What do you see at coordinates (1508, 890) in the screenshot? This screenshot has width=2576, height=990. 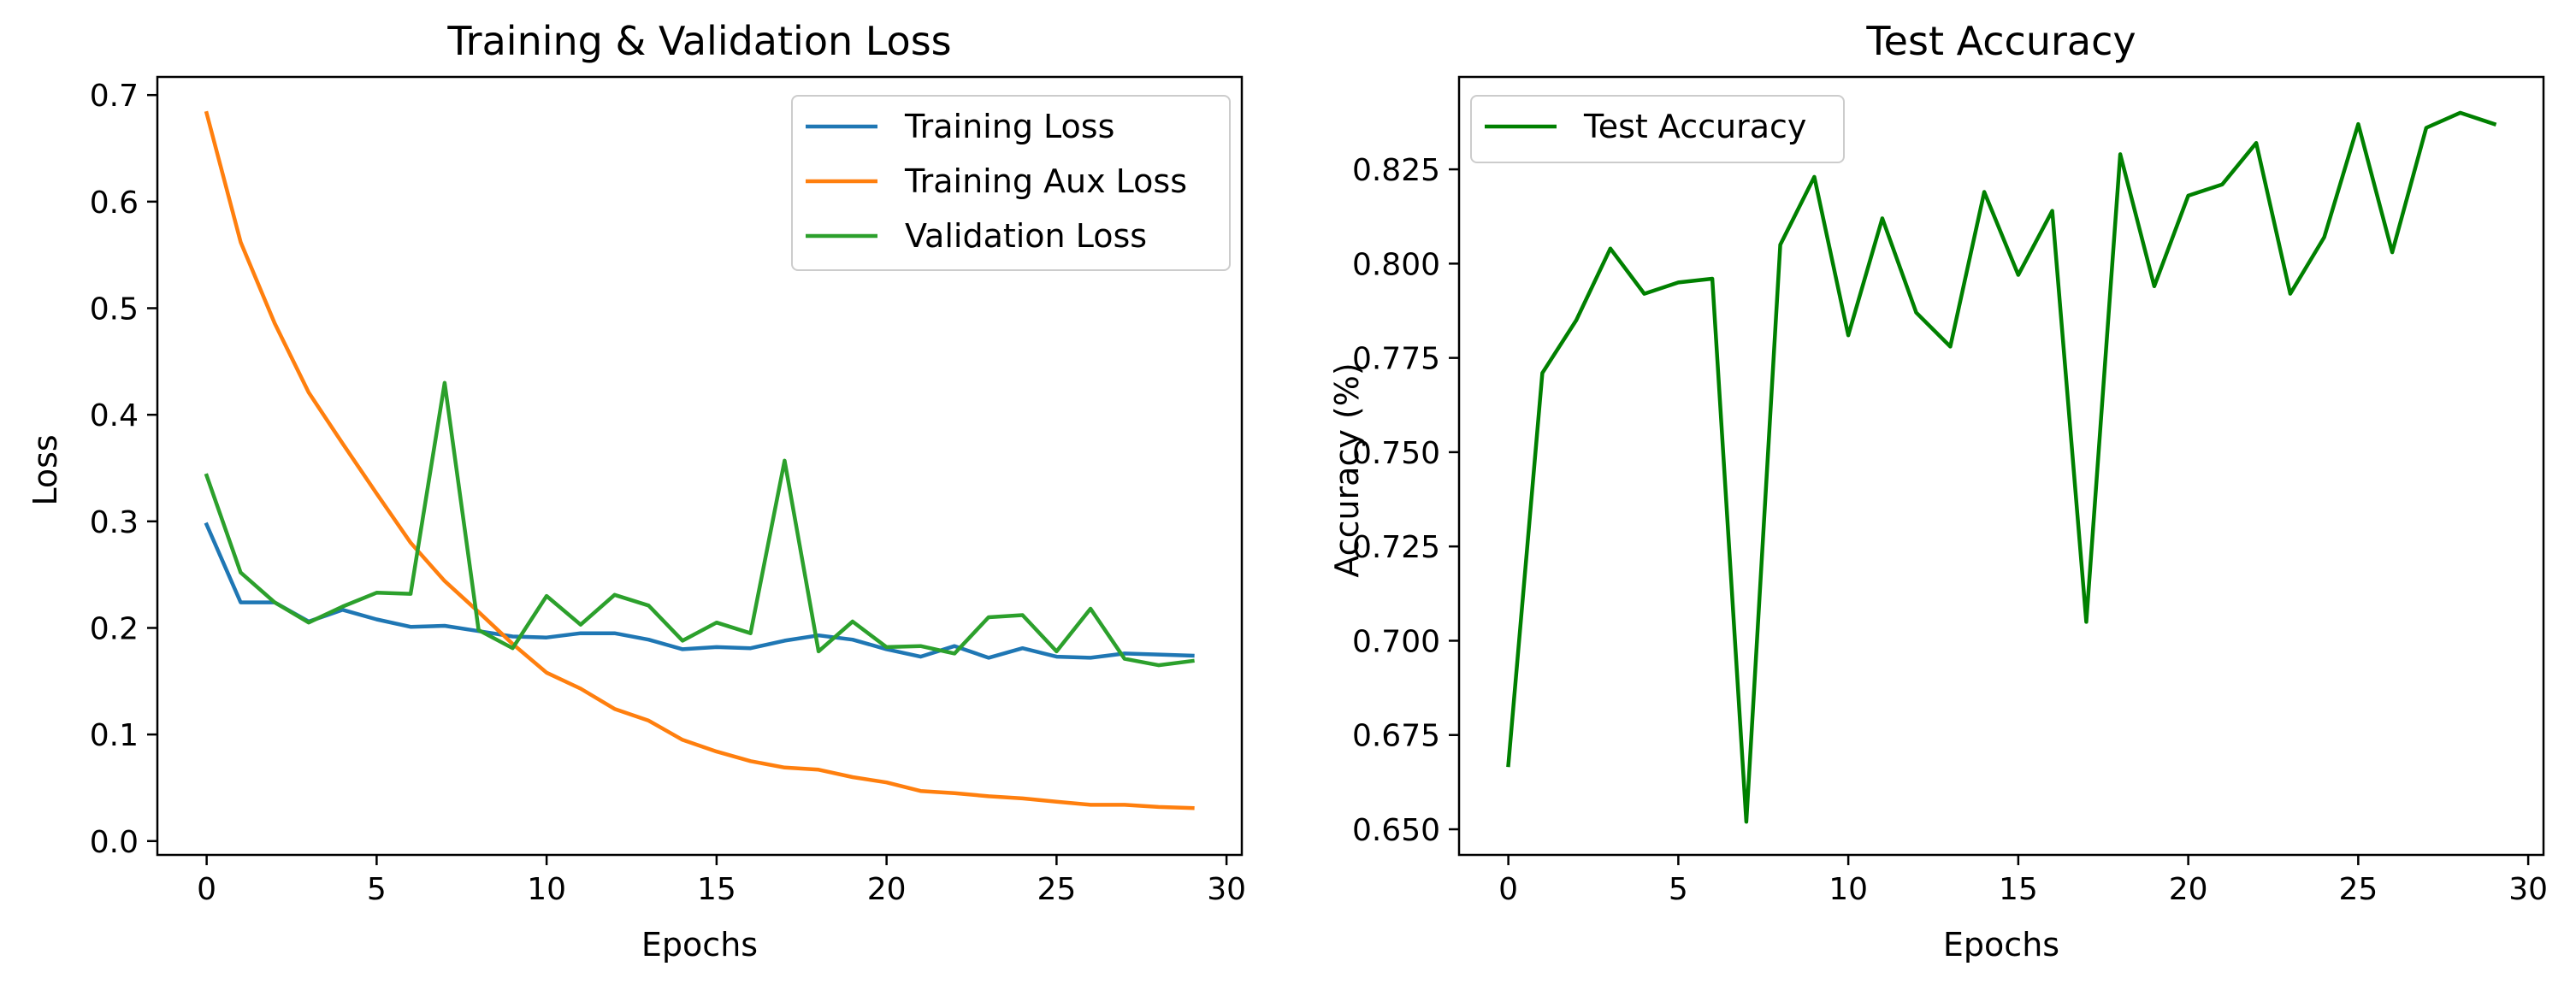 I see `right-x-tick-label: 0` at bounding box center [1508, 890].